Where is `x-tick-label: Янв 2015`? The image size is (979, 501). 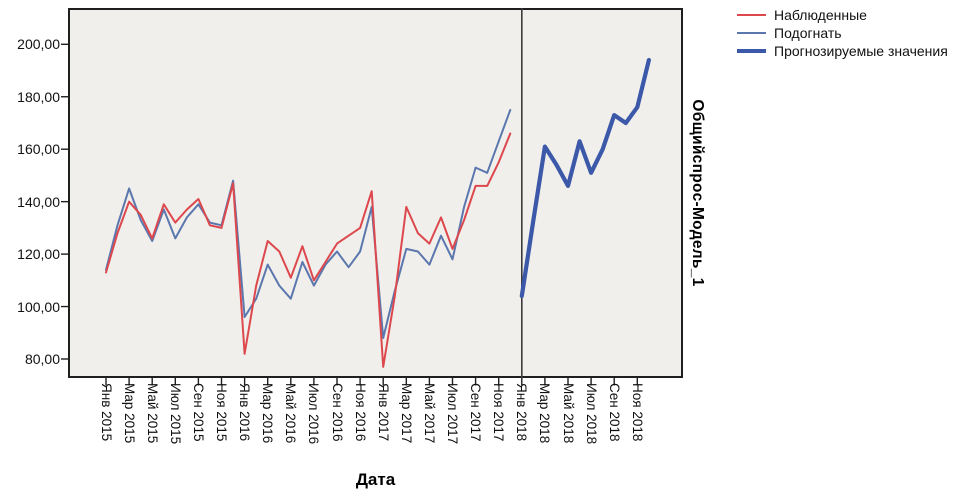
x-tick-label: Янв 2015 is located at coordinates (106, 412).